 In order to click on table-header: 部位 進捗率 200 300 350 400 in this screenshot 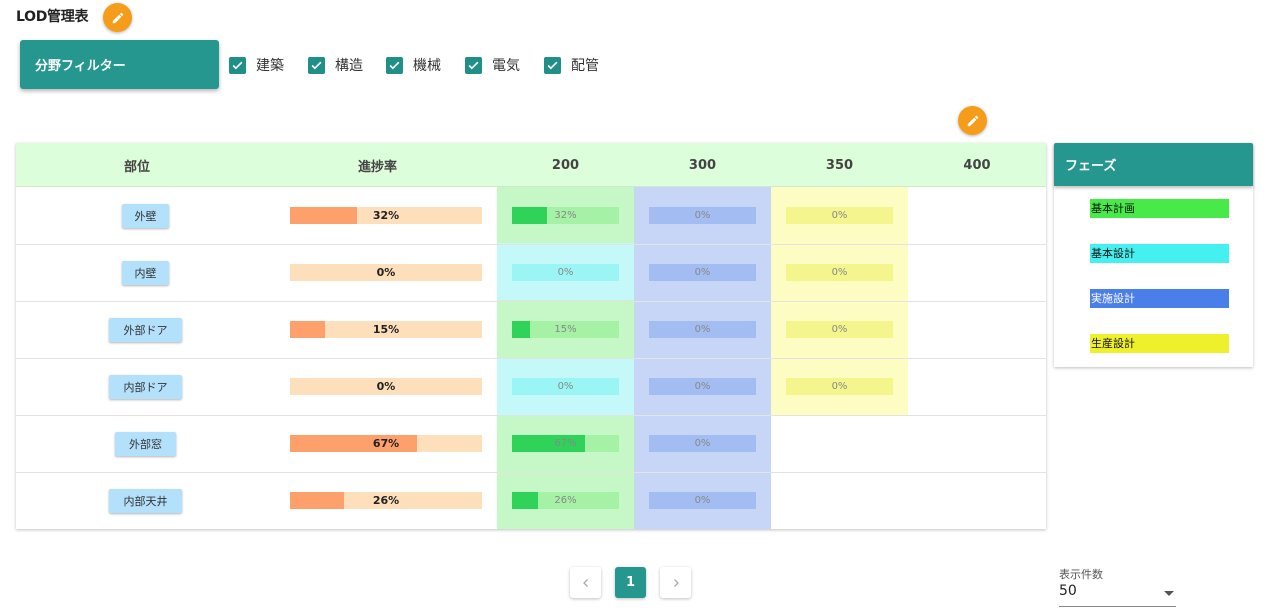, I will do `click(531, 165)`.